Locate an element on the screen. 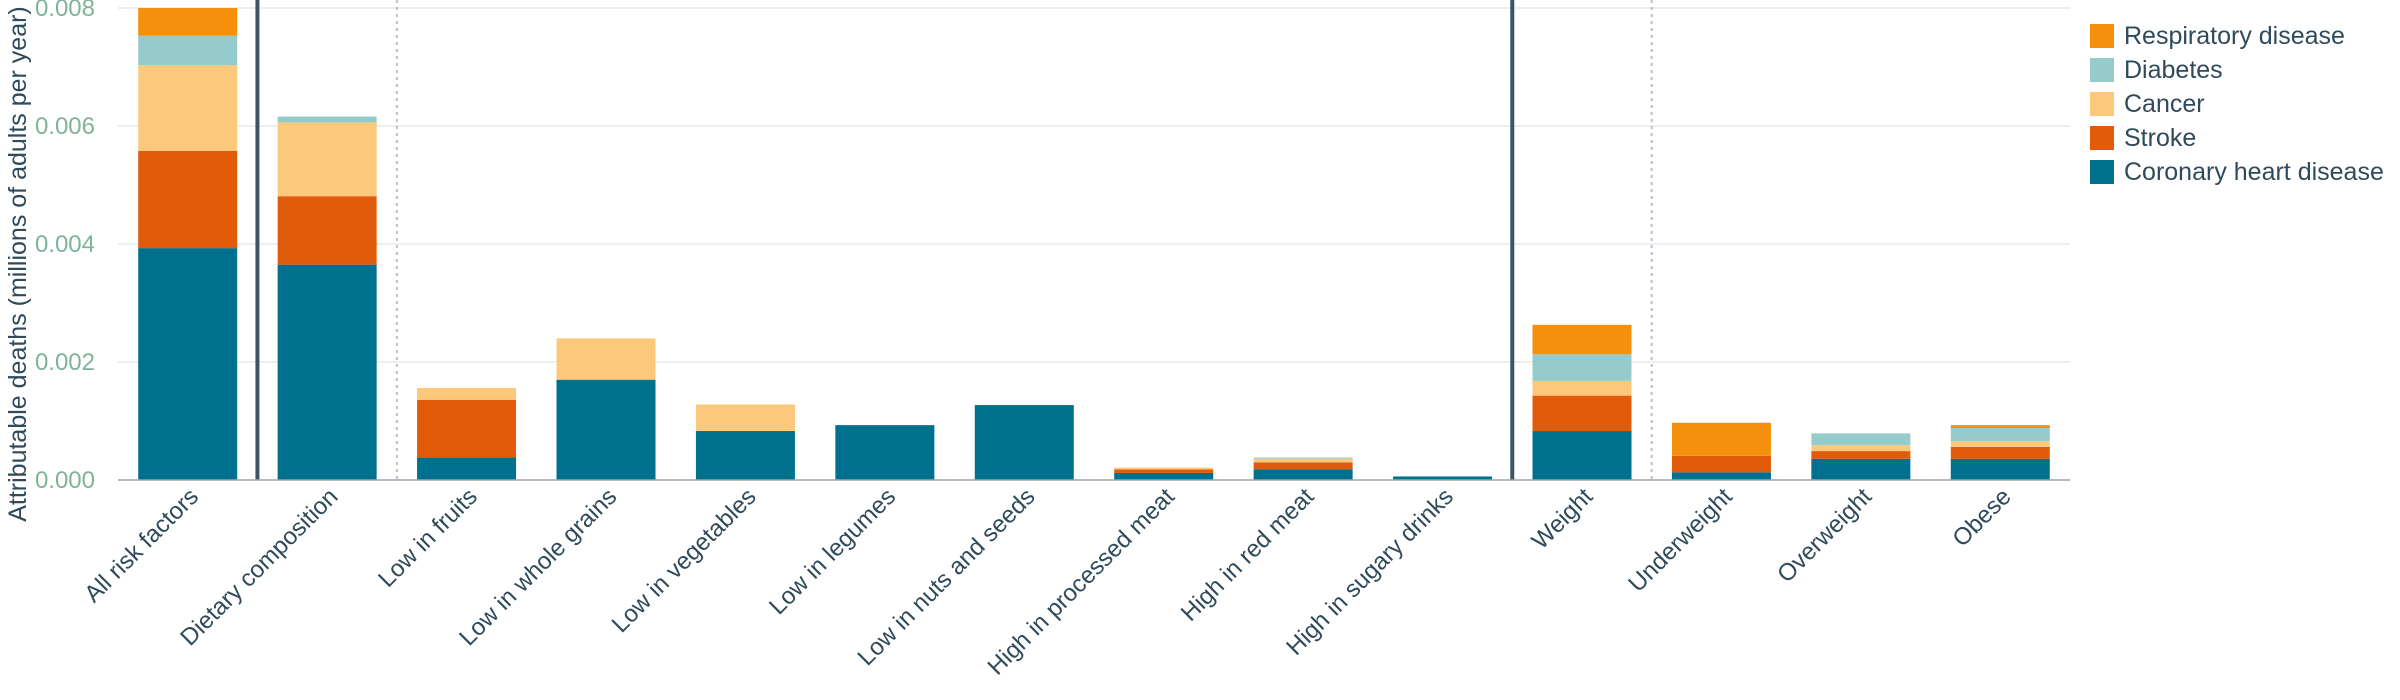  legend-label: Coronary heart disease is located at coordinates (2254, 172).